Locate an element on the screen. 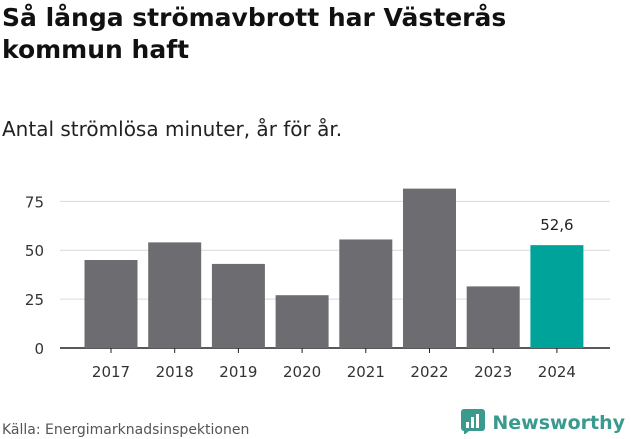  y-tick-label: 25 is located at coordinates (34, 300).